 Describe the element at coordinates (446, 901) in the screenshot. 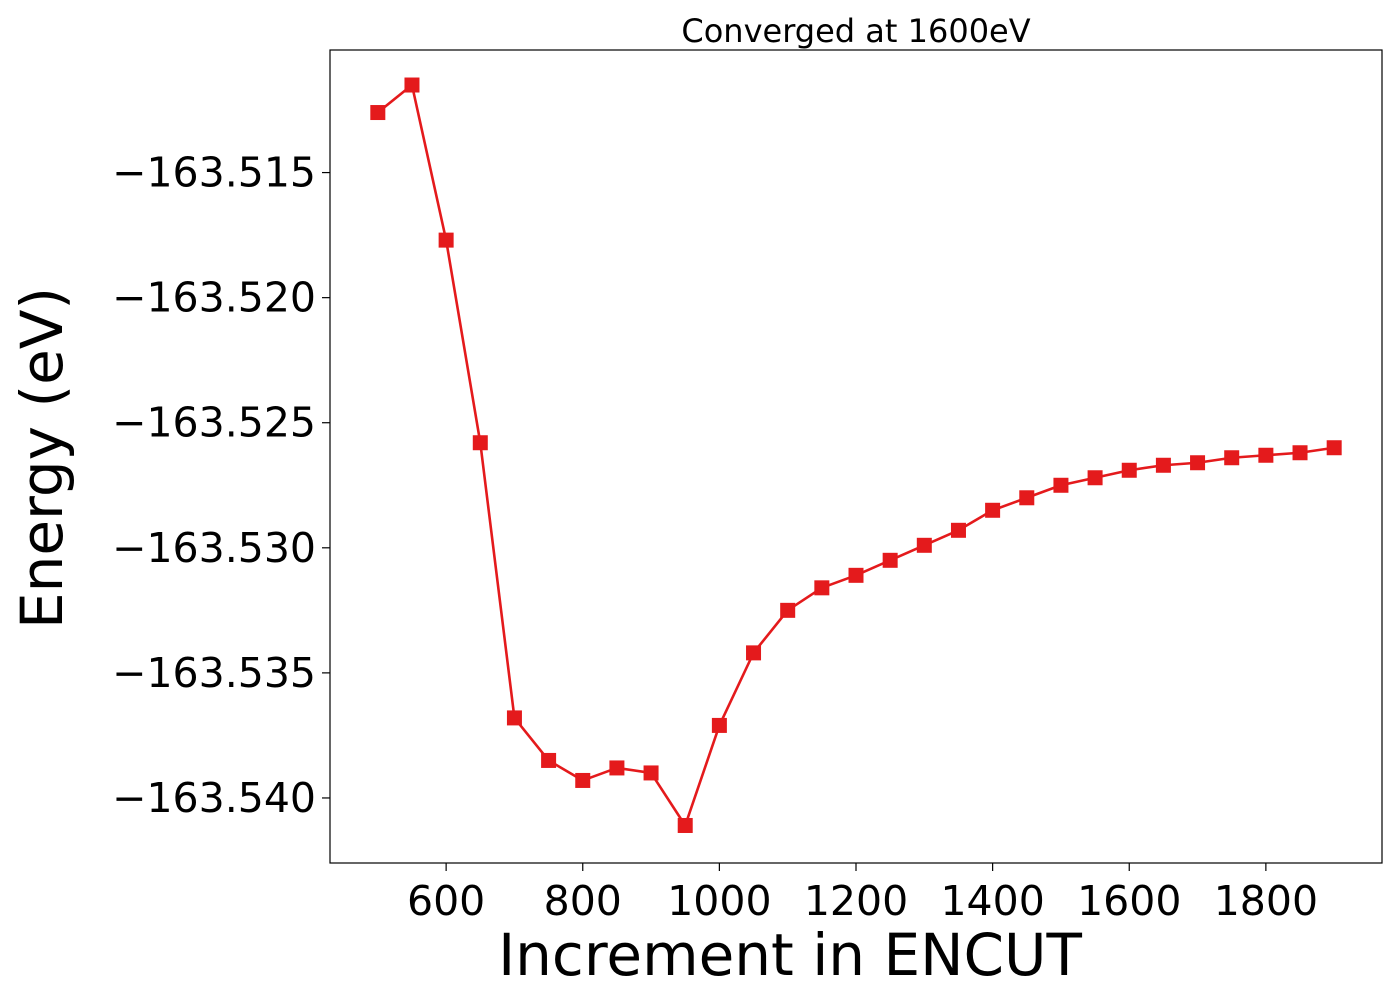

I see `x-tick-label: 600` at that location.